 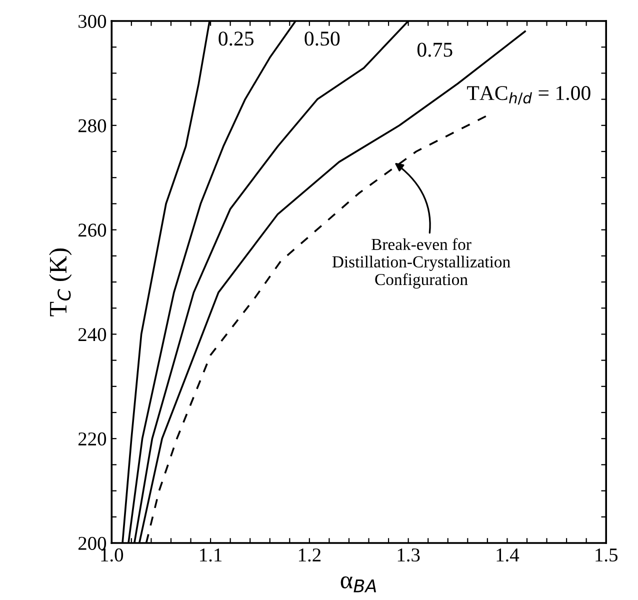 I want to click on x-axis-title: α$_{BA}$, so click(x=358, y=584).